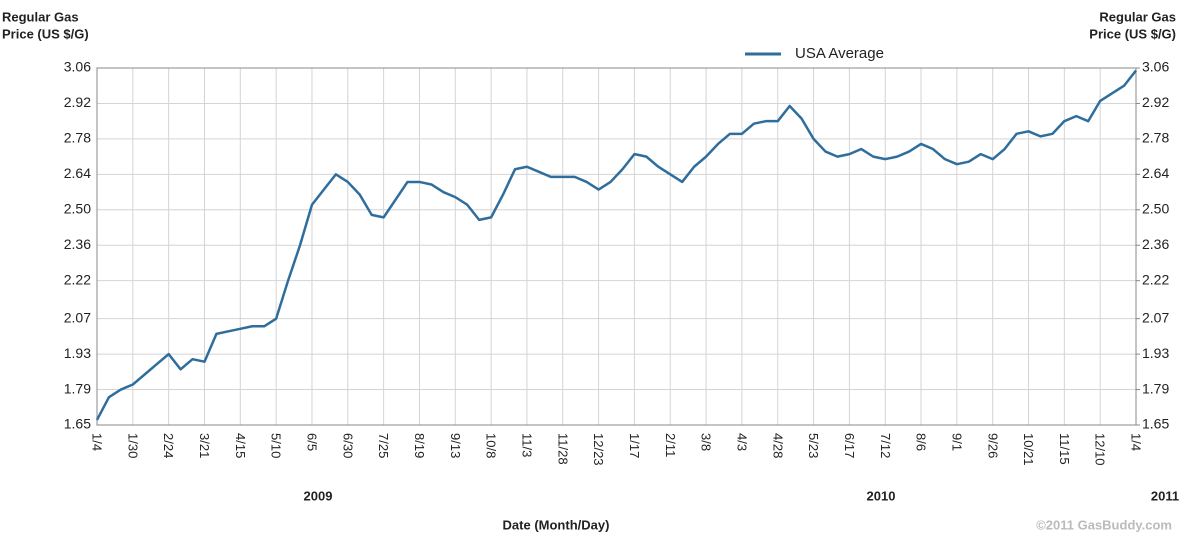  Describe the element at coordinates (1155, 424) in the screenshot. I see `y2-tick-label: 1.65` at that location.